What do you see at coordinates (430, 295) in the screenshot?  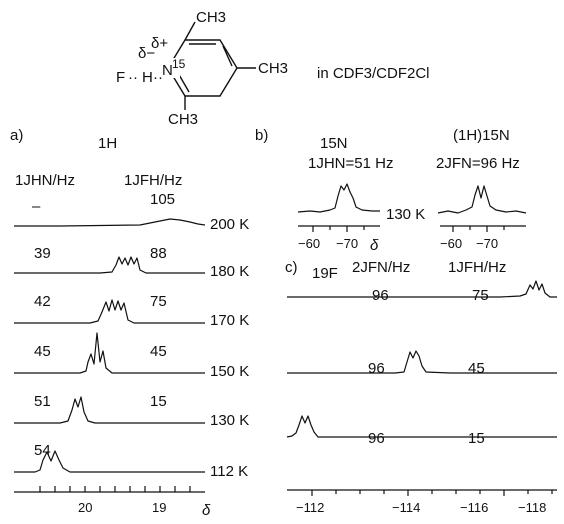 I see `panel-c-row-0: 96 75` at bounding box center [430, 295].